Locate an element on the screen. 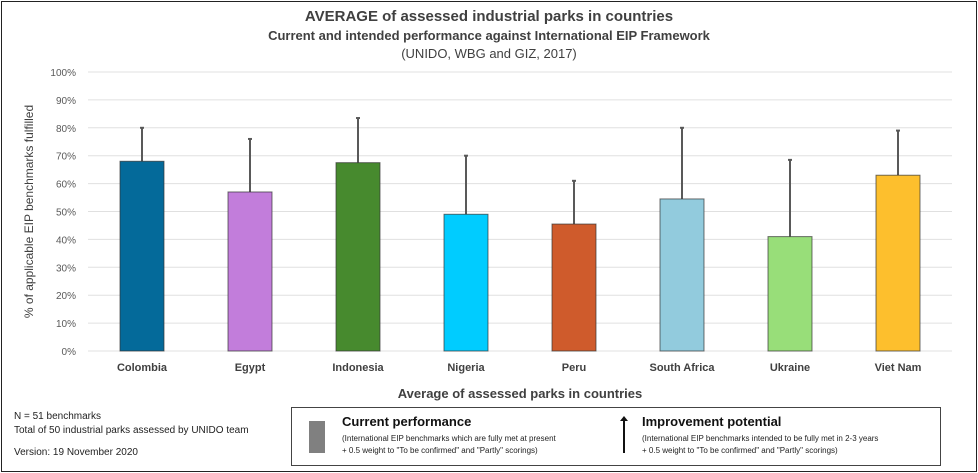  bar-nigeria is located at coordinates (466, 282).